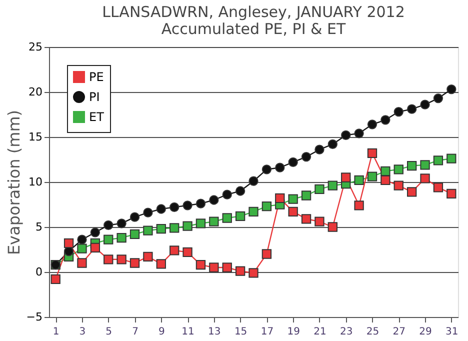 Image resolution: width=468 pixels, height=341 pixels. Describe the element at coordinates (253, 29) in the screenshot. I see `chart-subtitle: Accumulated PE, PI & ET` at that location.